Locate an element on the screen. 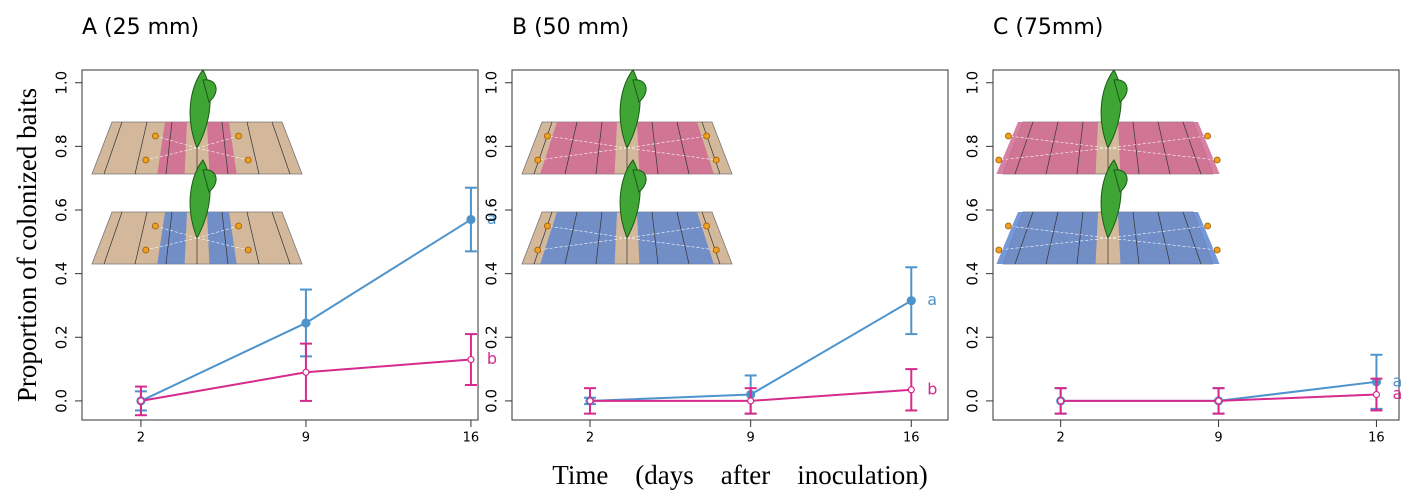 This screenshot has width=1419, height=497. panel-title: A (25 mm) is located at coordinates (140, 27).